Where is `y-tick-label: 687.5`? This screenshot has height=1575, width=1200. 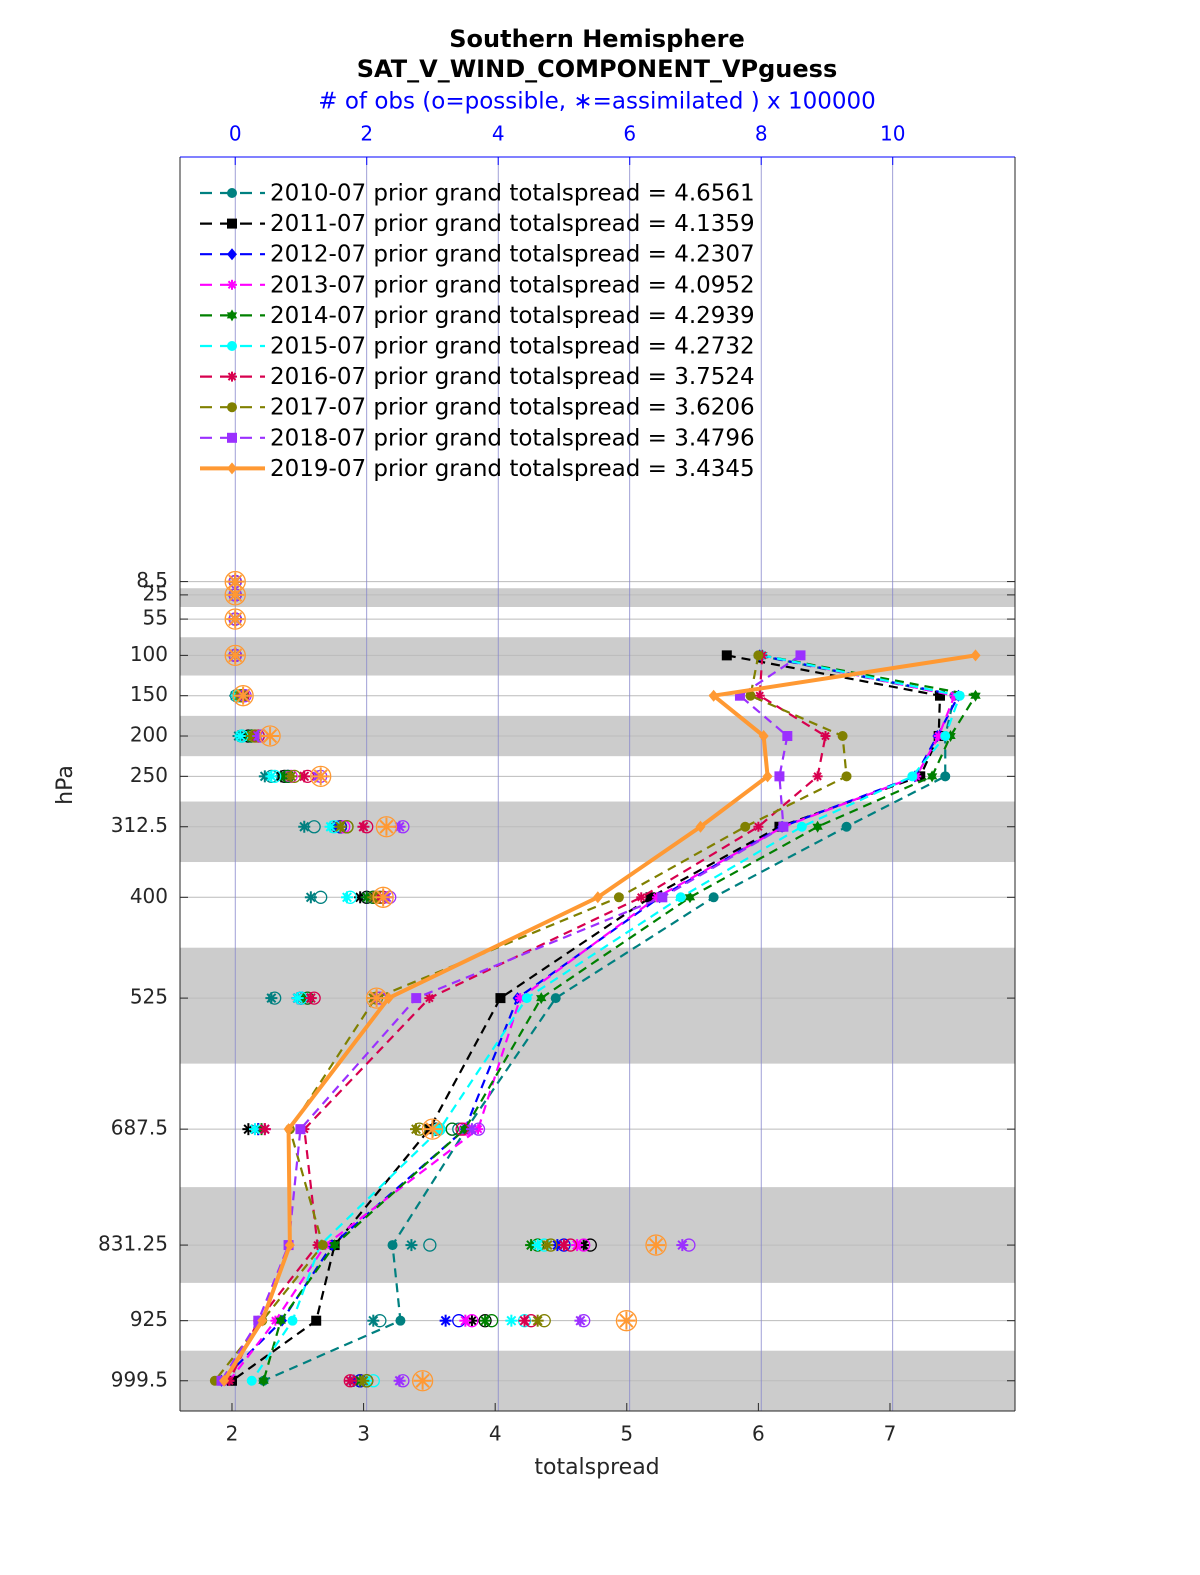 y-tick-label: 687.5 is located at coordinates (139, 1128).